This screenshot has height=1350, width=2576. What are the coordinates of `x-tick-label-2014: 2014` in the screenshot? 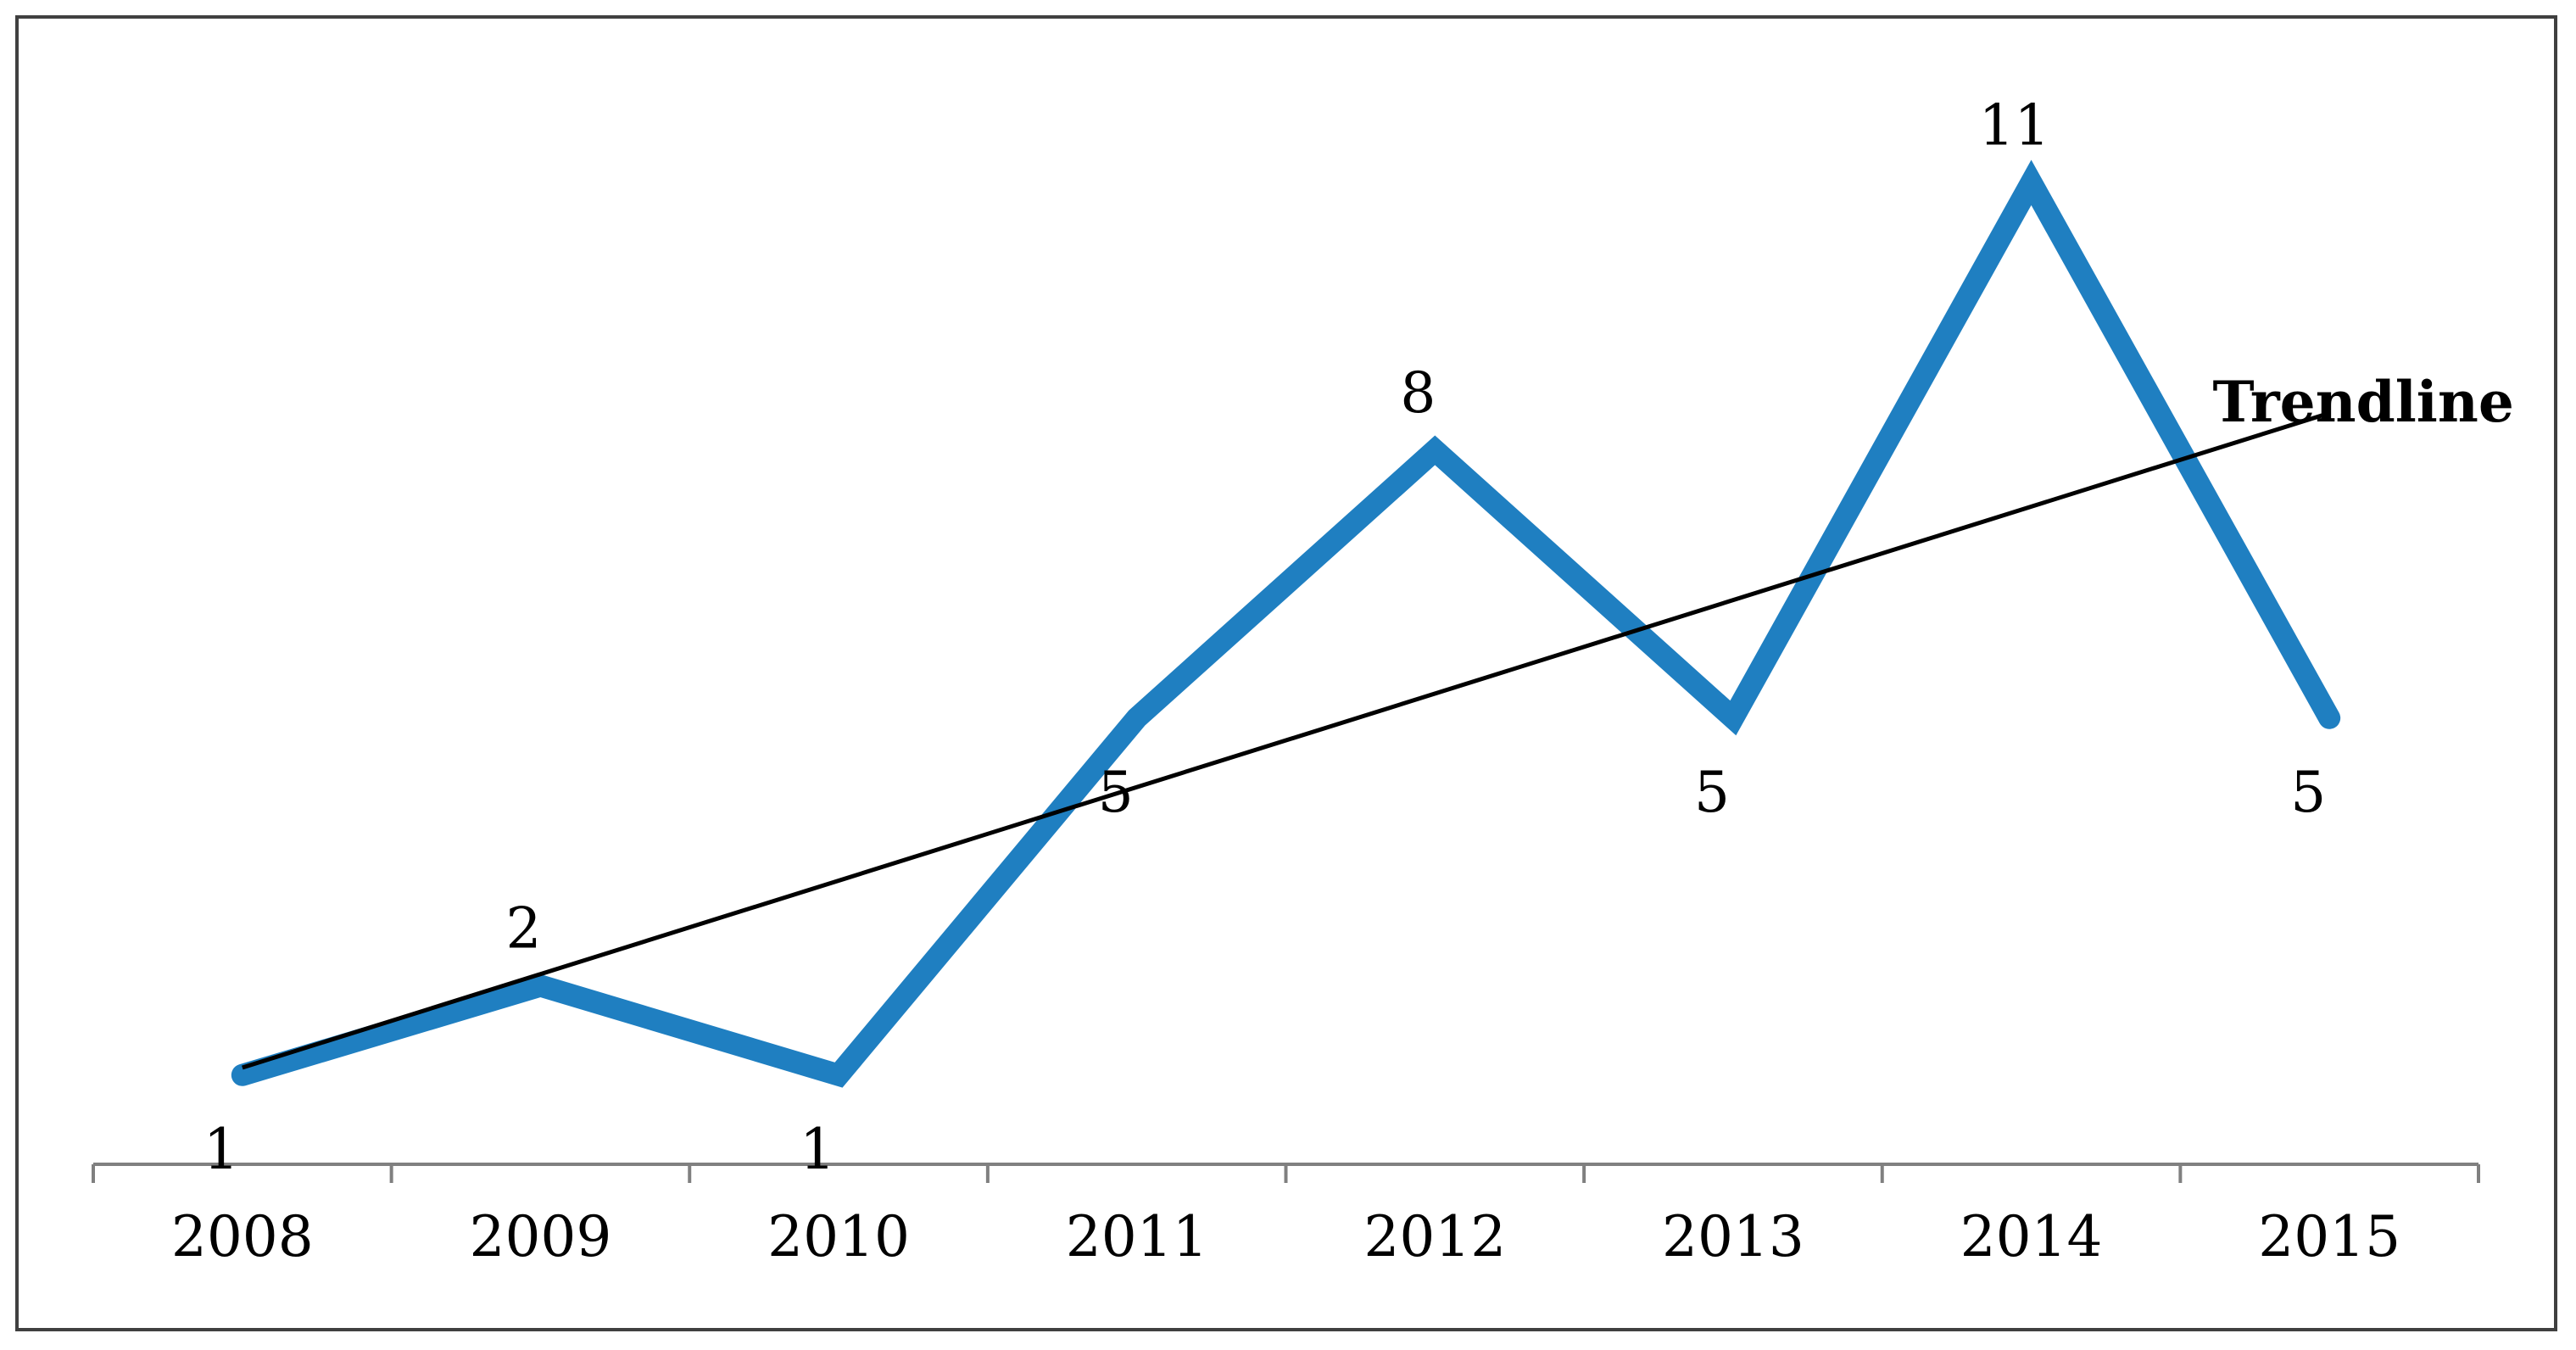 It's located at (2031, 1236).